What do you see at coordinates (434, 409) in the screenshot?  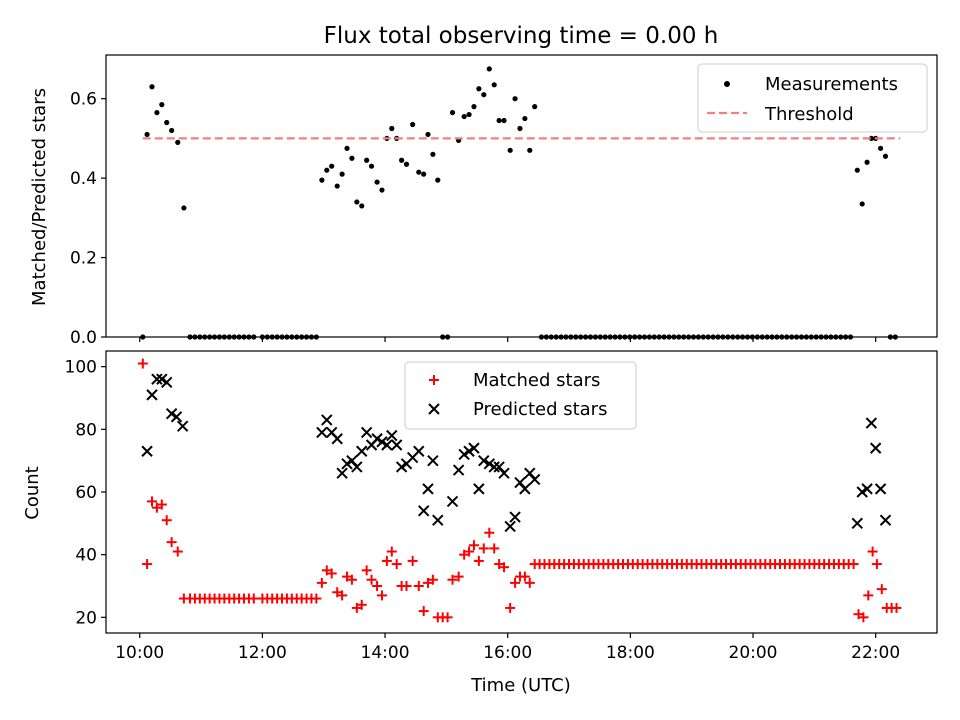 I see `legend-marker-predicted` at bounding box center [434, 409].